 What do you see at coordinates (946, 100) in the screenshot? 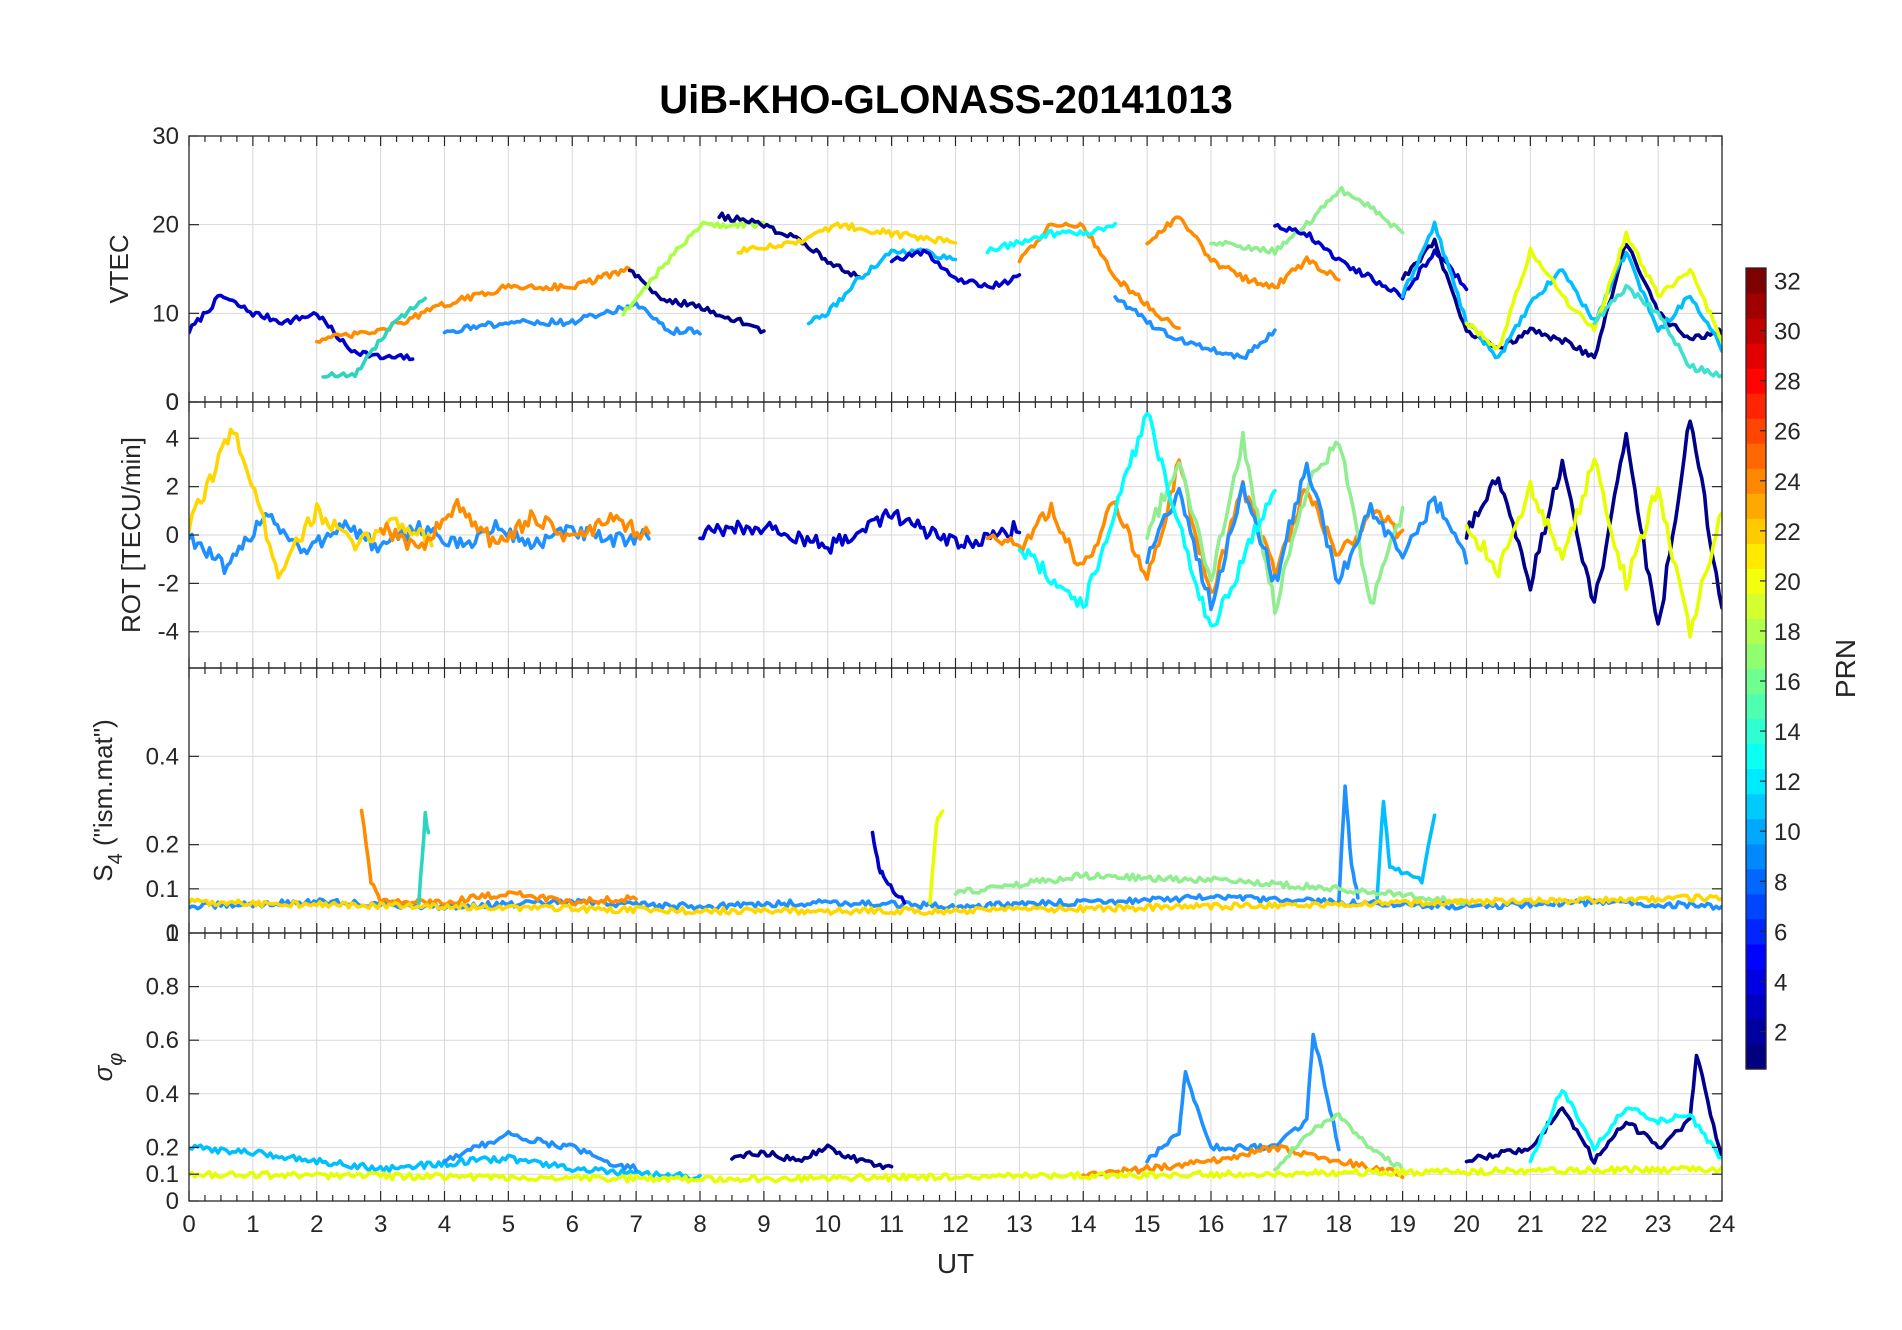
I see `chart-title: UiB-KHO-GLONASS-20141013` at bounding box center [946, 100].